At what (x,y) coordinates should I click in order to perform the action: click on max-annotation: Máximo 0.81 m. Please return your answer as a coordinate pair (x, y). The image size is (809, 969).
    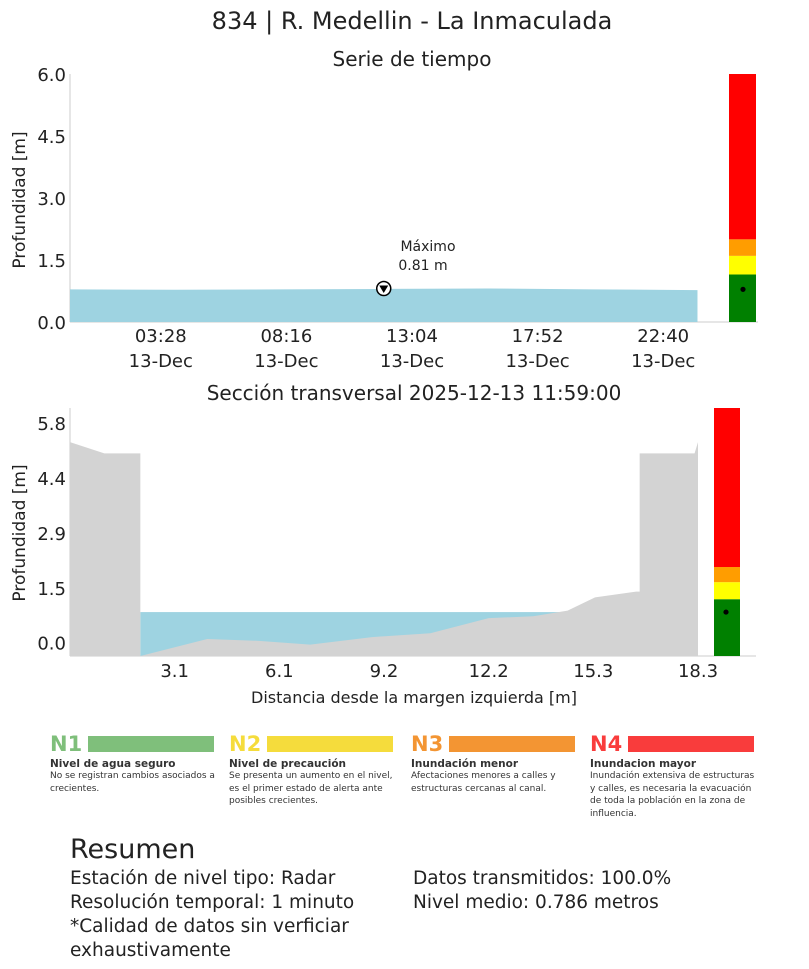
    Looking at the image, I should click on (415, 268).